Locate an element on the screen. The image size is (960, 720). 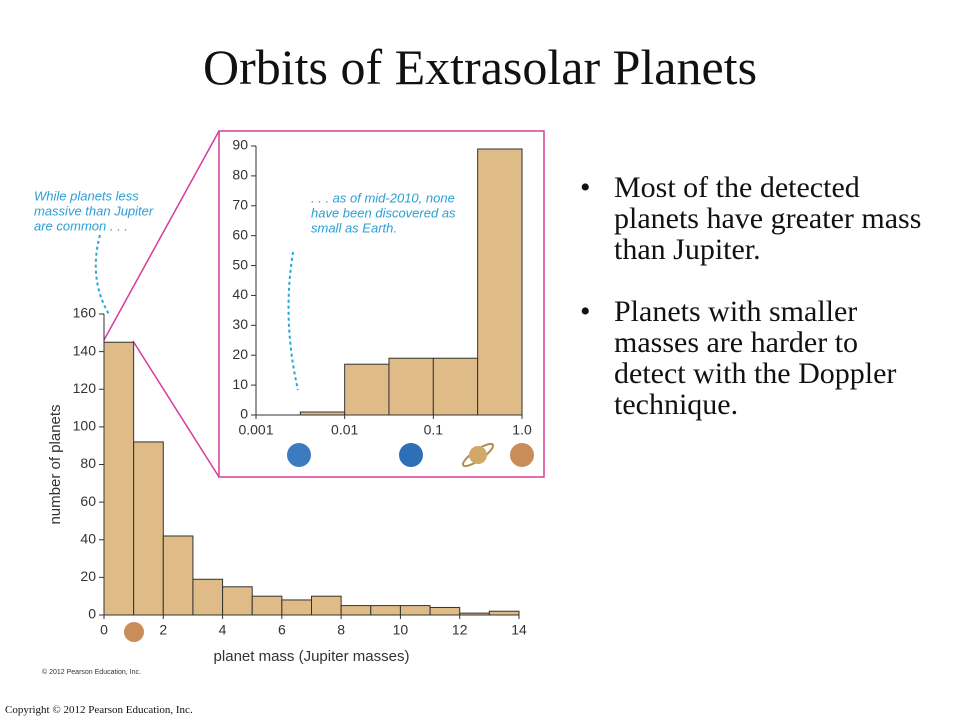
y-tick-label: 140 is located at coordinates (85, 350).